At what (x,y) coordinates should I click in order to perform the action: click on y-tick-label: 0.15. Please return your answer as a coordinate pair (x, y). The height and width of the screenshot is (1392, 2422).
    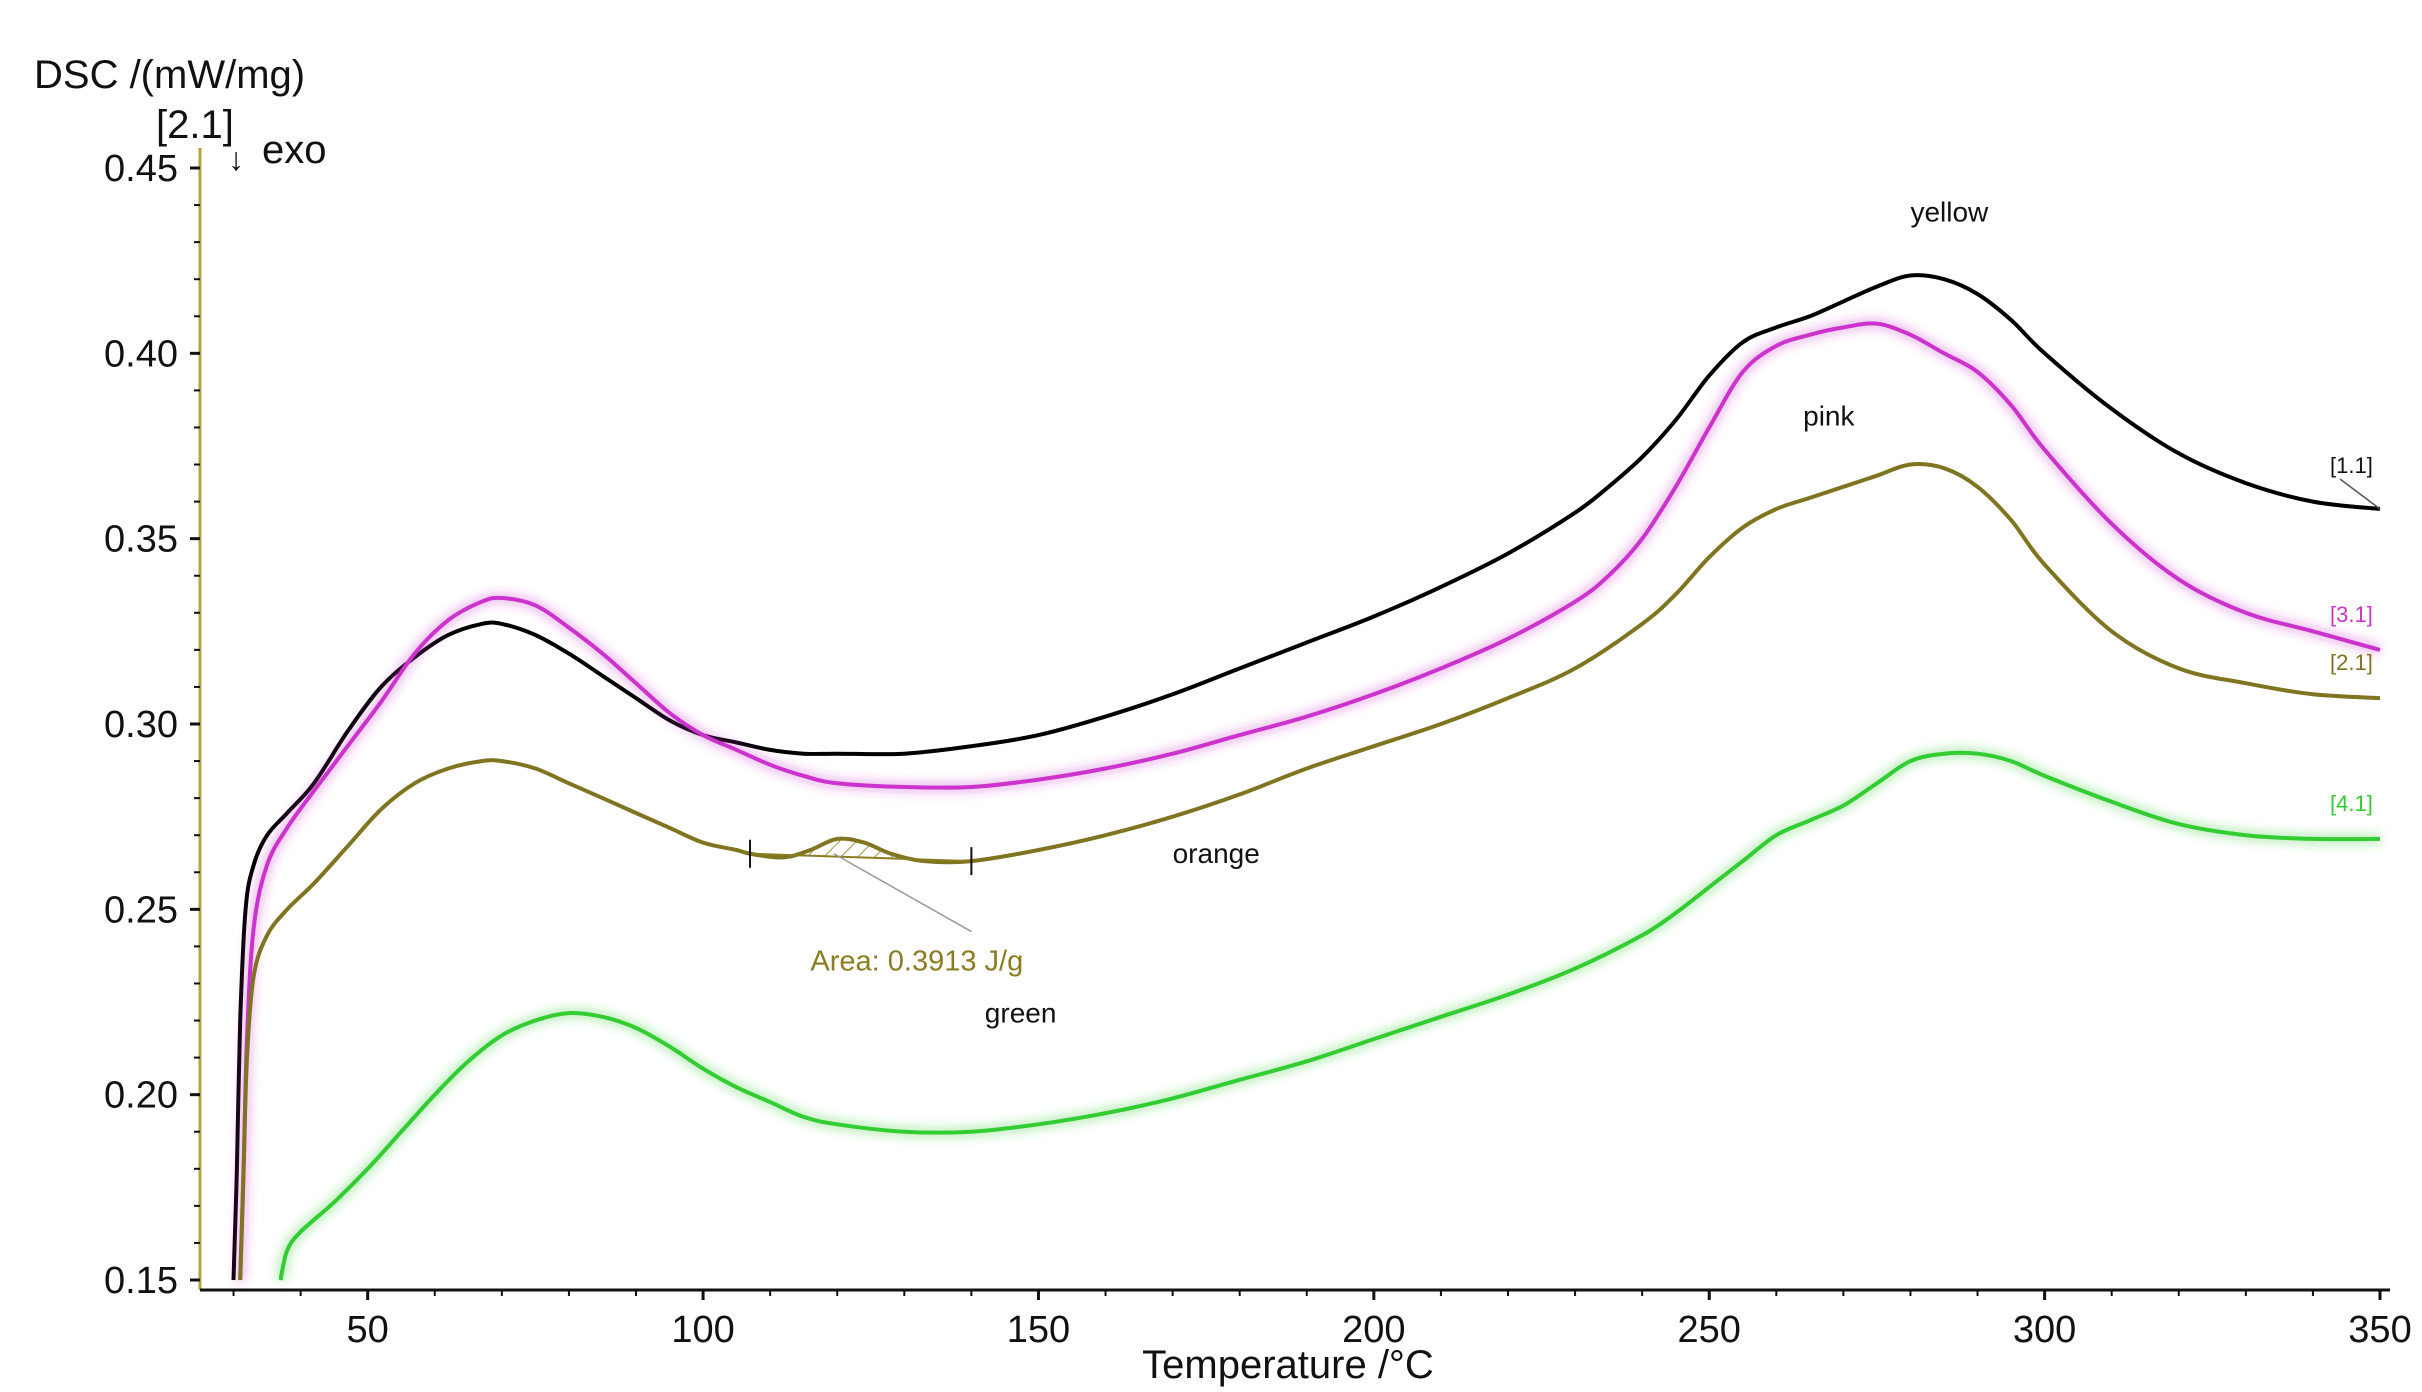
    Looking at the image, I should click on (141, 1281).